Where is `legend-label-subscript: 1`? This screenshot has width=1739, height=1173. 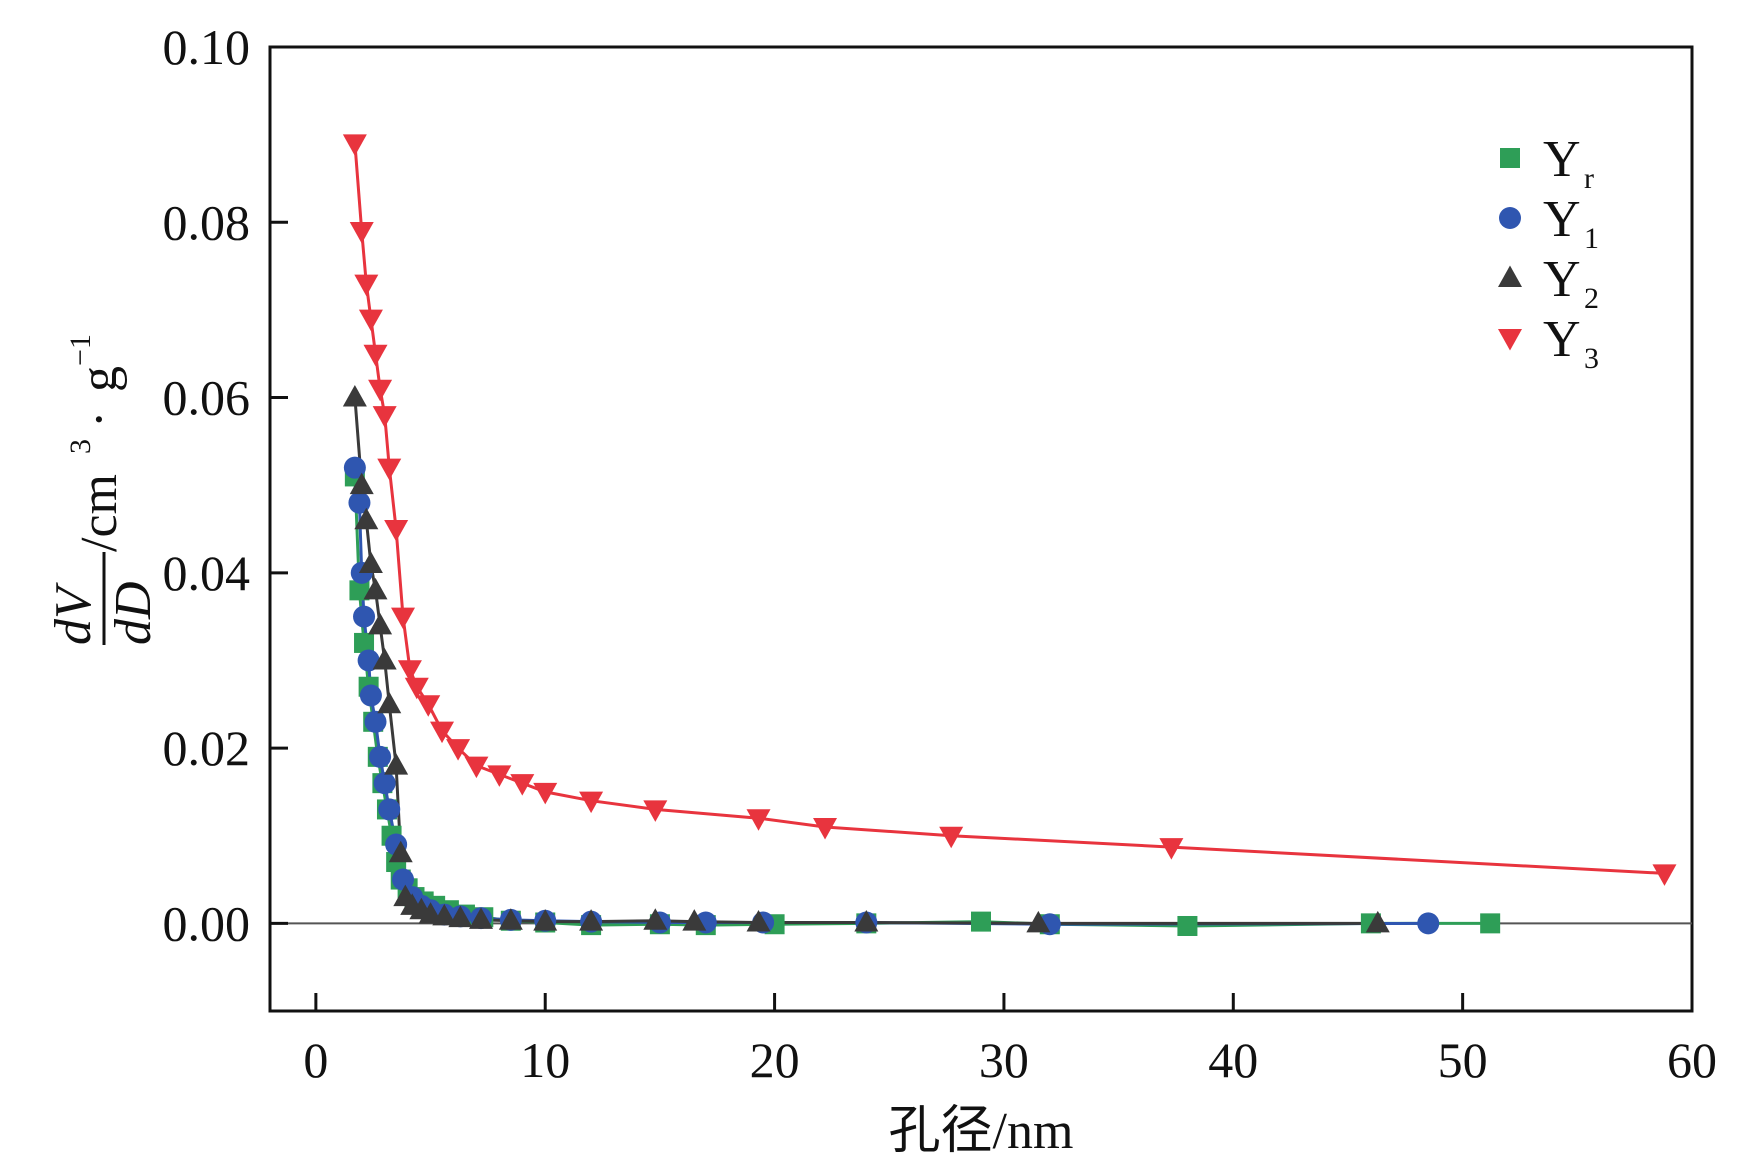
legend-label-subscript: 1 is located at coordinates (1591, 238).